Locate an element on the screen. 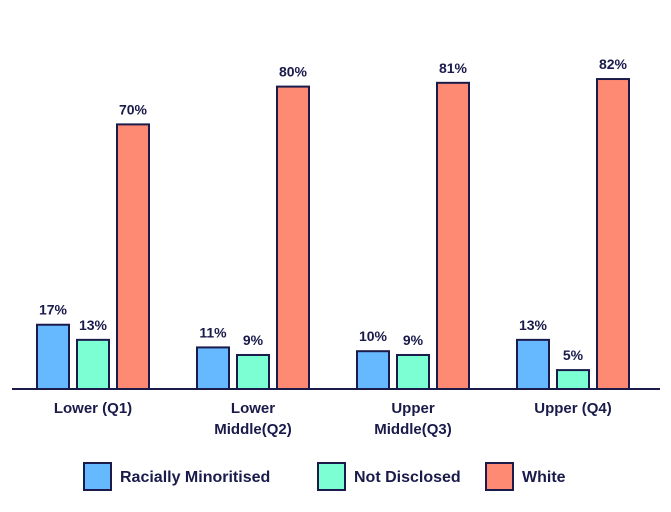 The height and width of the screenshot is (512, 671). value-label-racially-minoritised-4: 13% is located at coordinates (533, 325).